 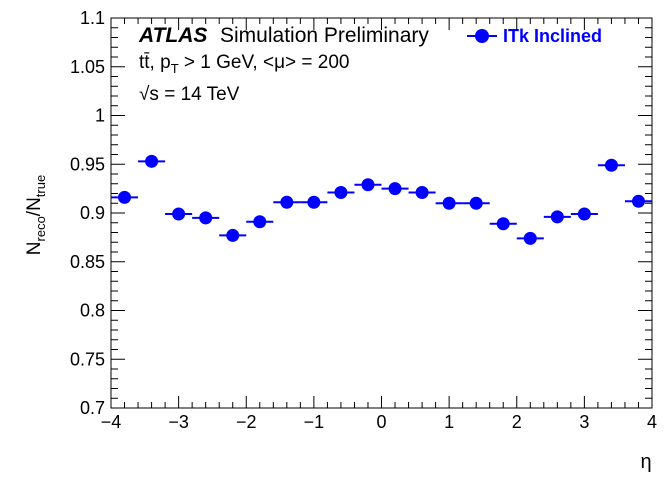 I want to click on y-tick-label: 1, so click(x=100, y=116).